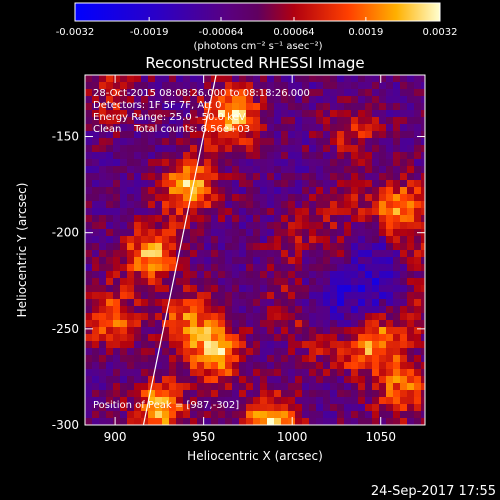 The image size is (500, 500). Describe the element at coordinates (65, 137) in the screenshot. I see `y-tick-label: -150` at that location.